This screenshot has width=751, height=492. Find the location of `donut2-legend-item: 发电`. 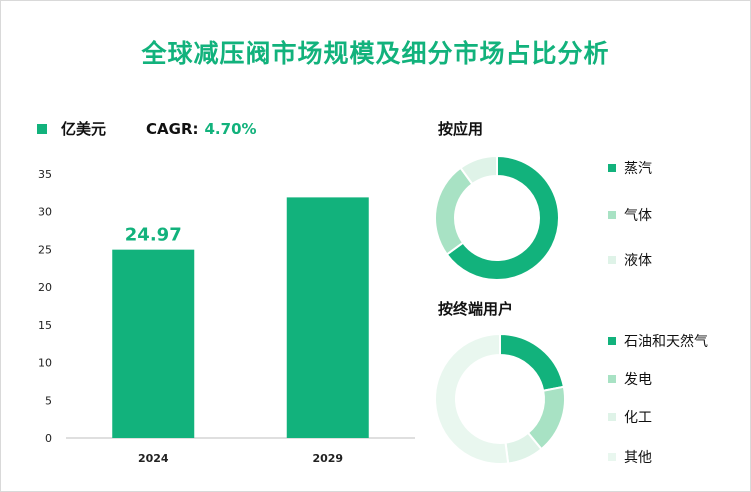

donut2-legend-item: 发电 is located at coordinates (630, 379).